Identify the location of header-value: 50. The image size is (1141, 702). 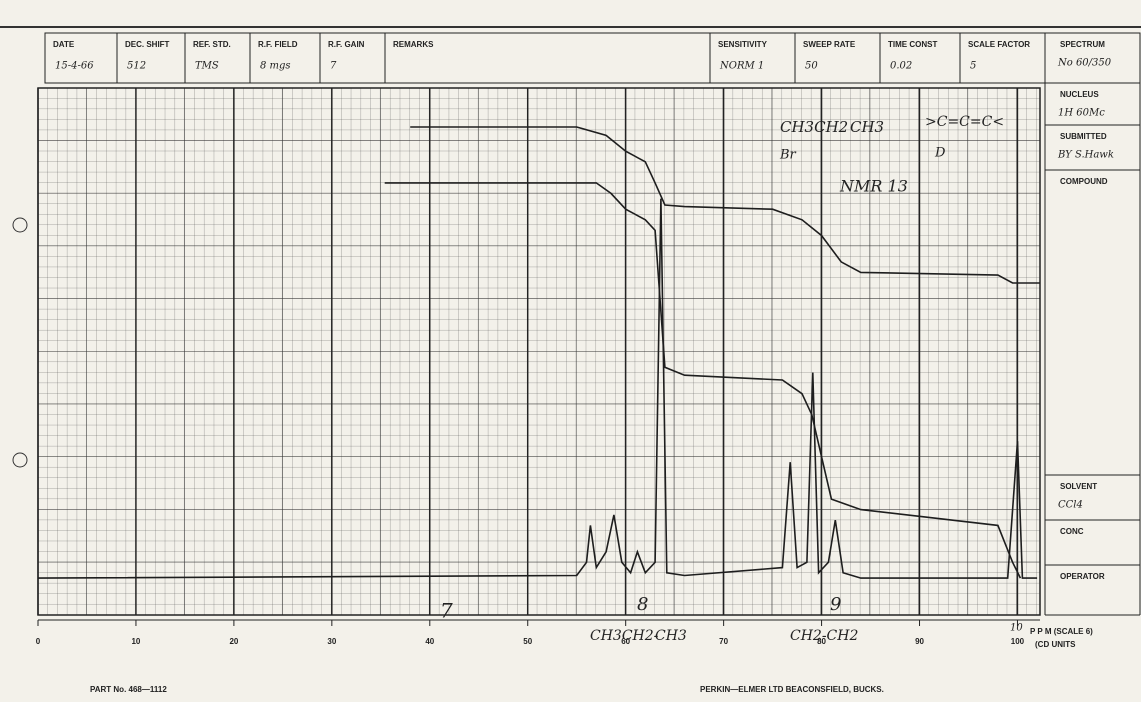
(811, 66).